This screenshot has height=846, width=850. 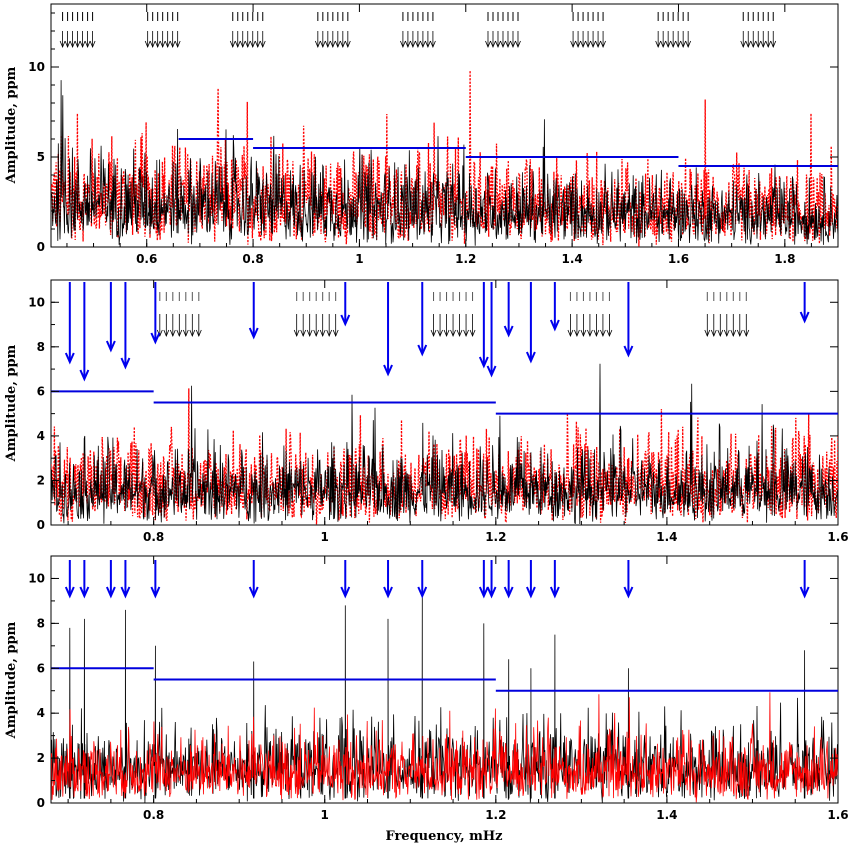 What do you see at coordinates (443, 836) in the screenshot?
I see `x-axis-label: Frequency, mHz` at bounding box center [443, 836].